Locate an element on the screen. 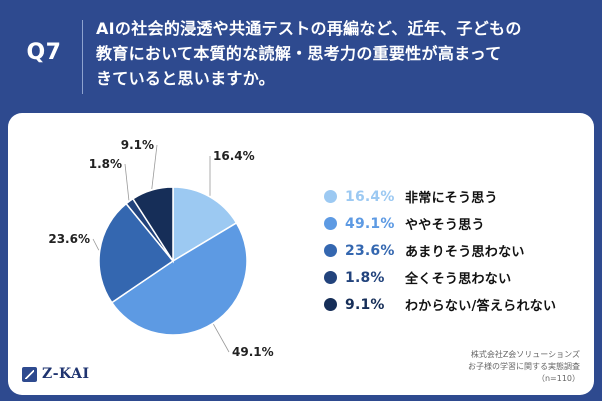 The image size is (602, 401). legend-item-3: 23.6% あまりそう思わない is located at coordinates (459, 250).